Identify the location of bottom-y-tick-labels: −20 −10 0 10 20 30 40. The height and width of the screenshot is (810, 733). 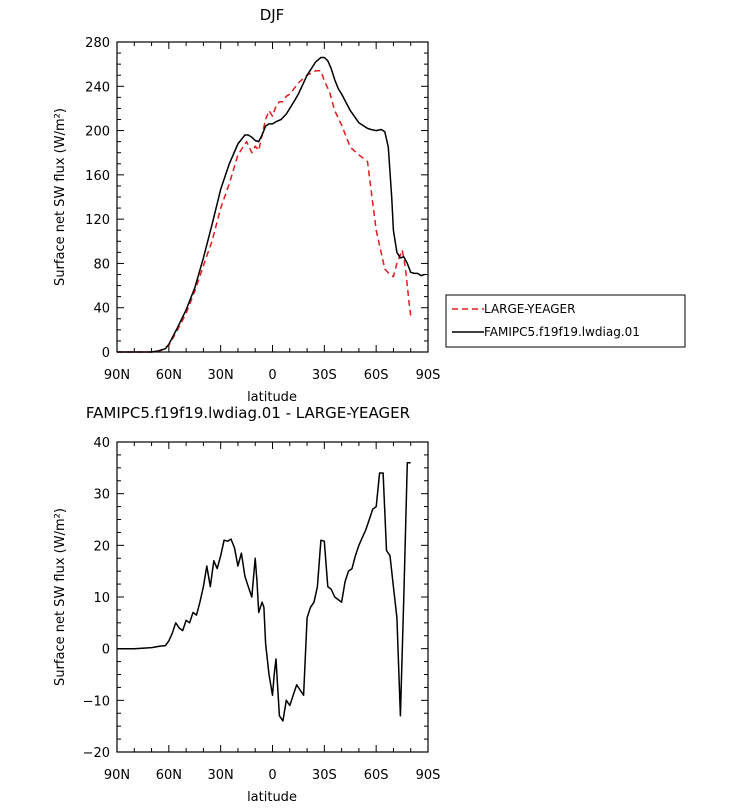
(96, 598).